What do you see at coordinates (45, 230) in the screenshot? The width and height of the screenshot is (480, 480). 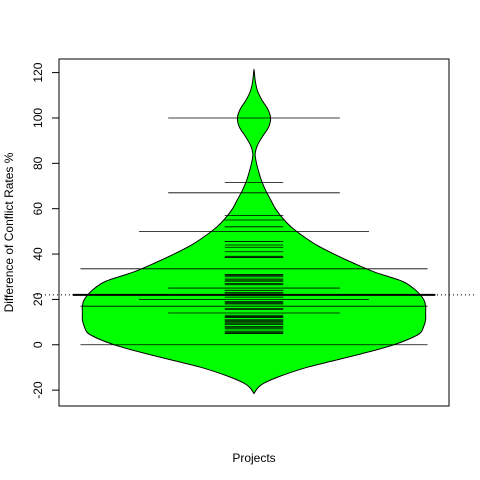 I see `y-axis: -20 0 20 40 60 80 100 120` at bounding box center [45, 230].